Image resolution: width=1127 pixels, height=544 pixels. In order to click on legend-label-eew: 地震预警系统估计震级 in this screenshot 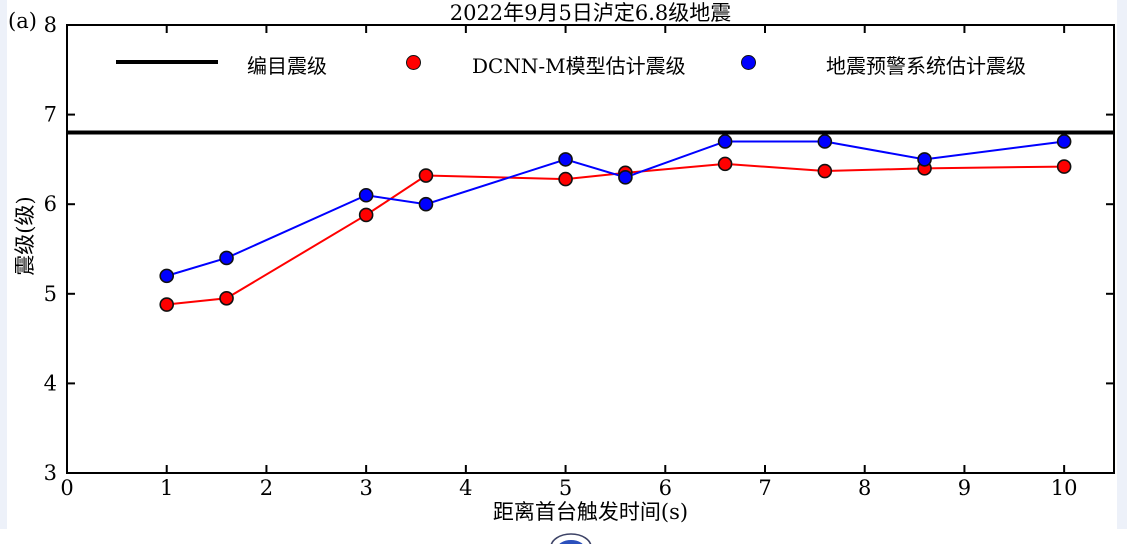, I will do `click(926, 66)`.